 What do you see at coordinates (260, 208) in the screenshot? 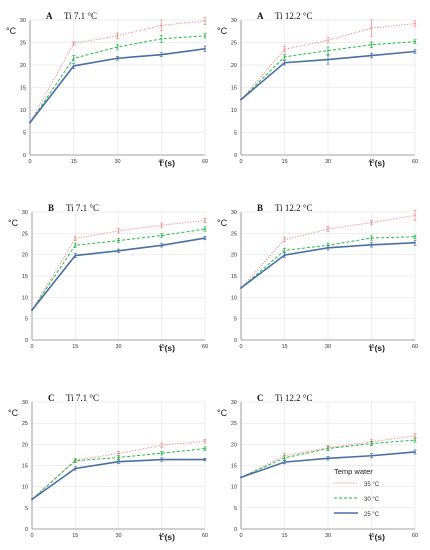
I see `panel-label: B` at bounding box center [260, 208].